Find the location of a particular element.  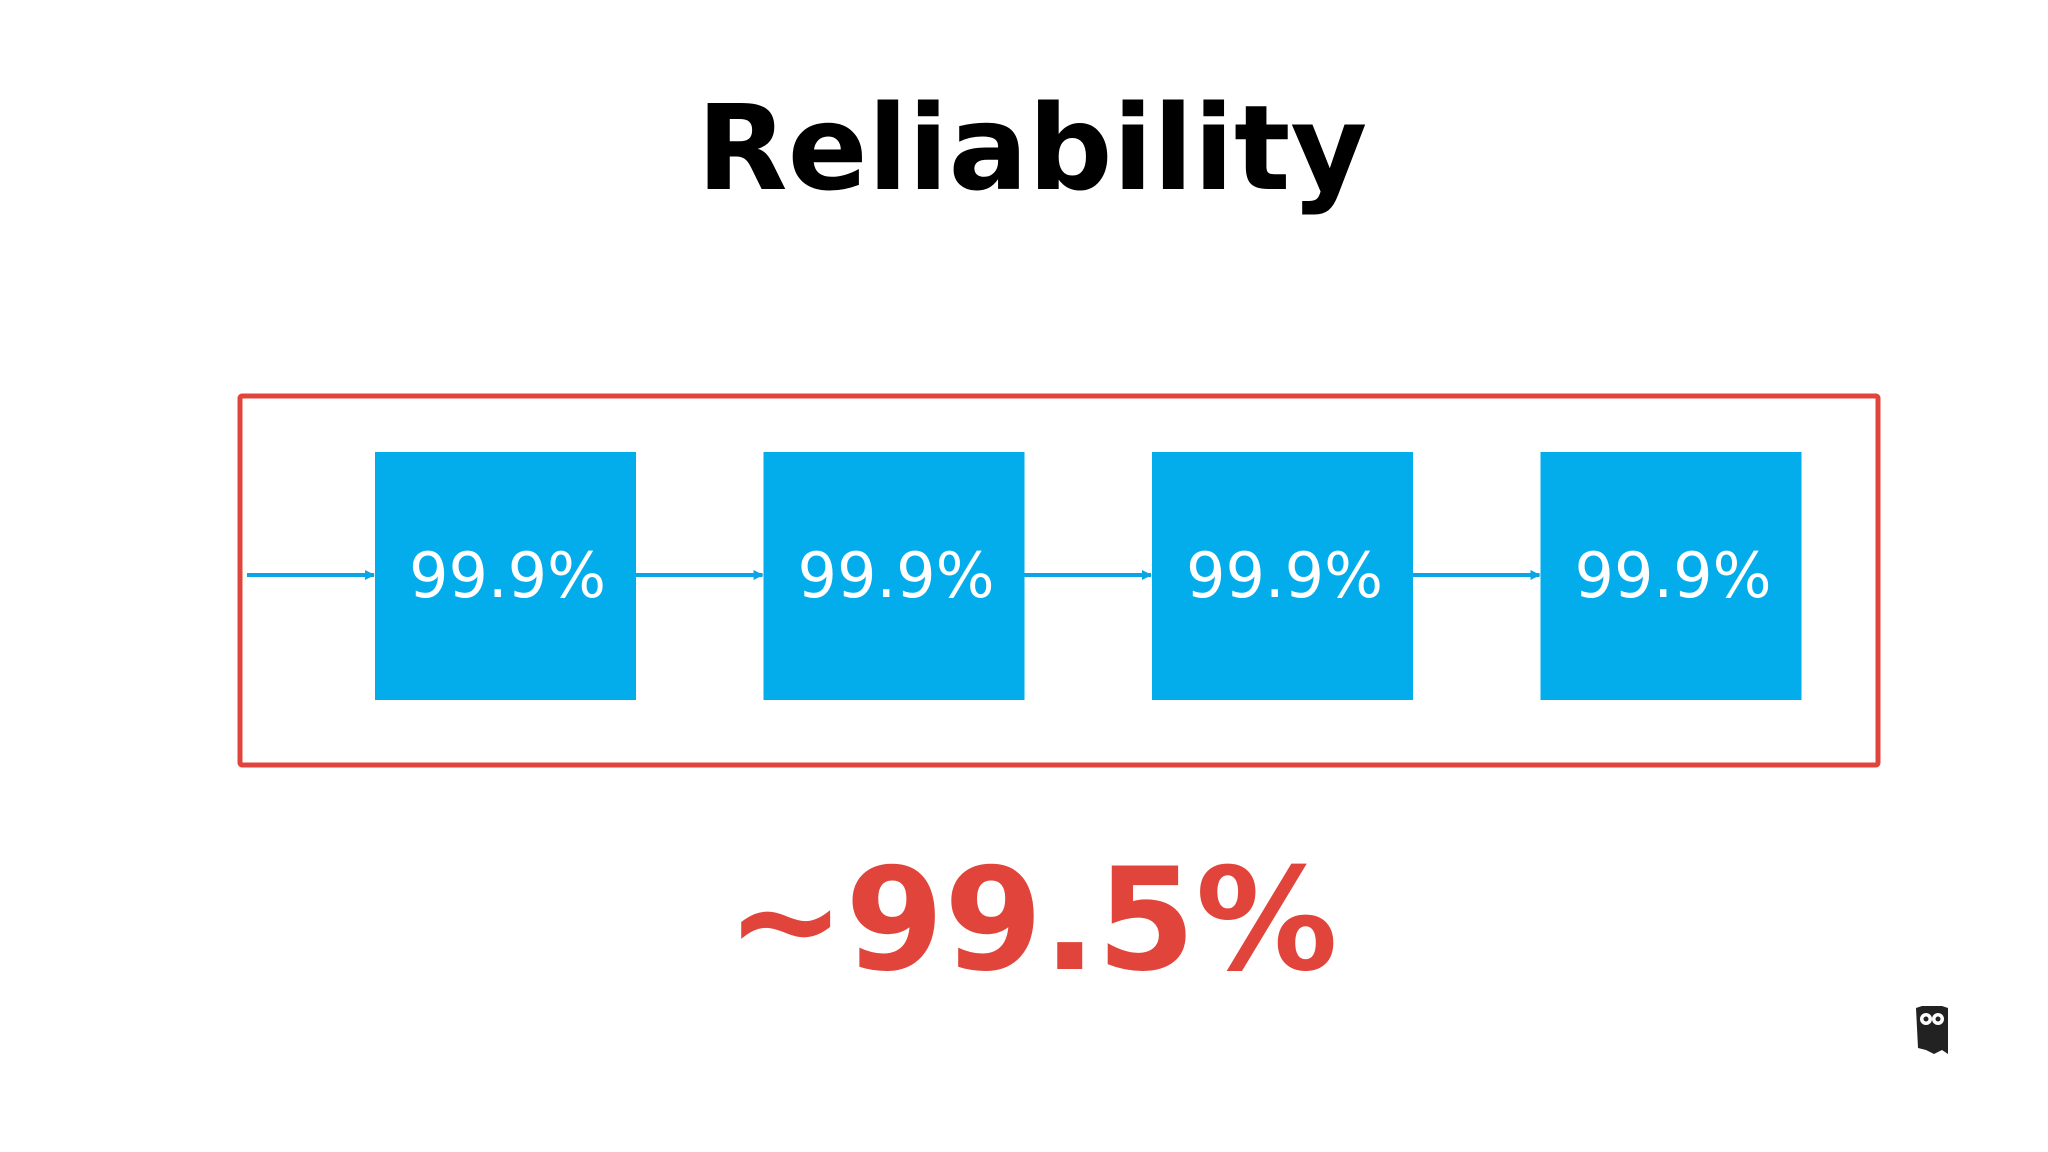

title: Reliability is located at coordinates (1032, 148).